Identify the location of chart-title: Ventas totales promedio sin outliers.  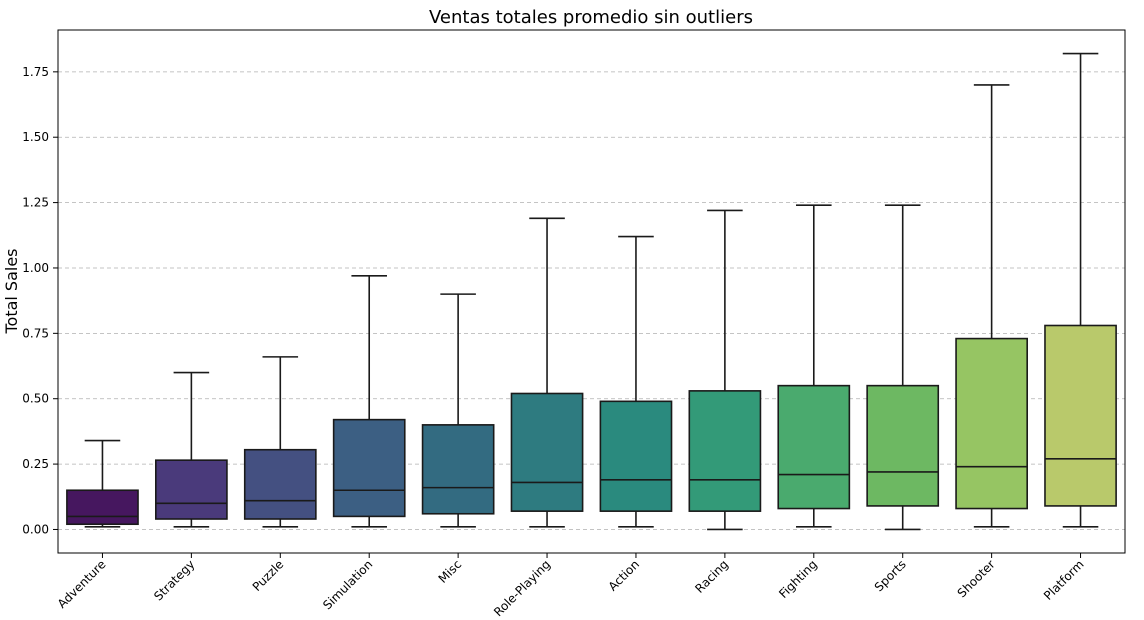
(591, 17).